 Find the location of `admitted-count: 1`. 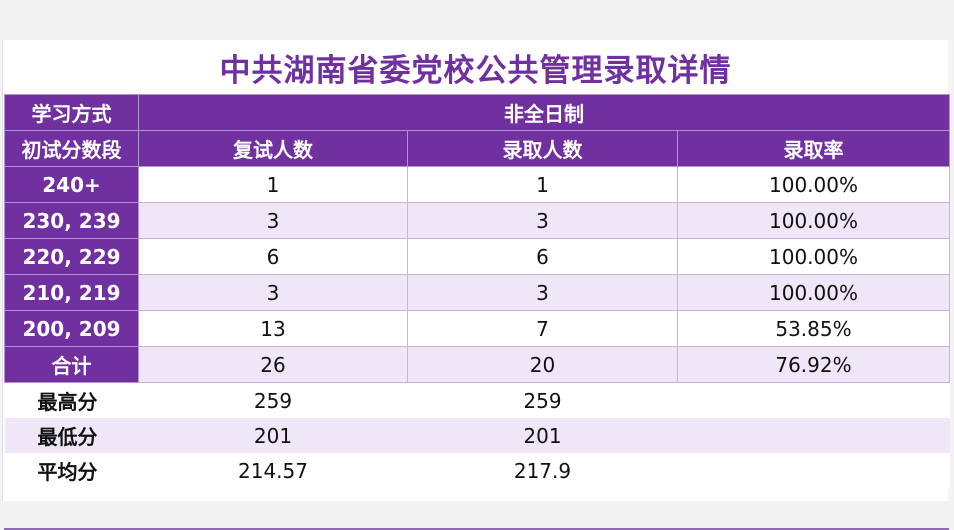

admitted-count: 1 is located at coordinates (542, 184).